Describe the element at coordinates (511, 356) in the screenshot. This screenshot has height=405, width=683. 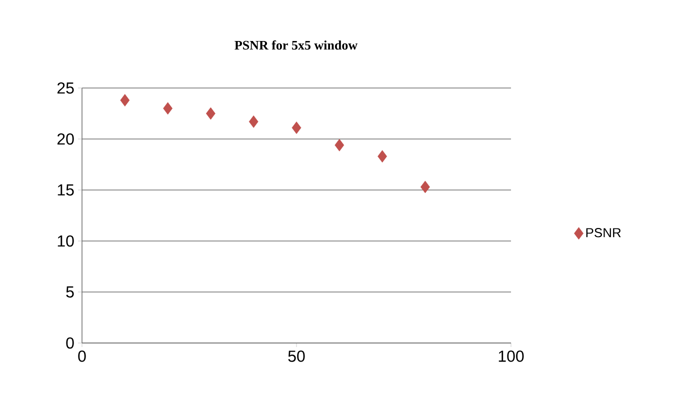
I see `x-tick-label: 100` at that location.